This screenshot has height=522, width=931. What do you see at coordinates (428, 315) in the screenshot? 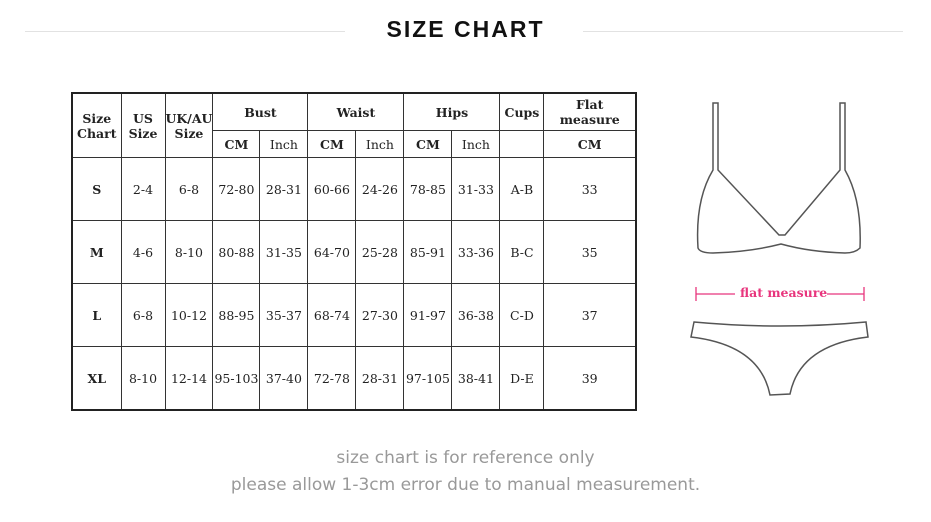
I see `cell-hips-cm: 91-97` at bounding box center [428, 315].